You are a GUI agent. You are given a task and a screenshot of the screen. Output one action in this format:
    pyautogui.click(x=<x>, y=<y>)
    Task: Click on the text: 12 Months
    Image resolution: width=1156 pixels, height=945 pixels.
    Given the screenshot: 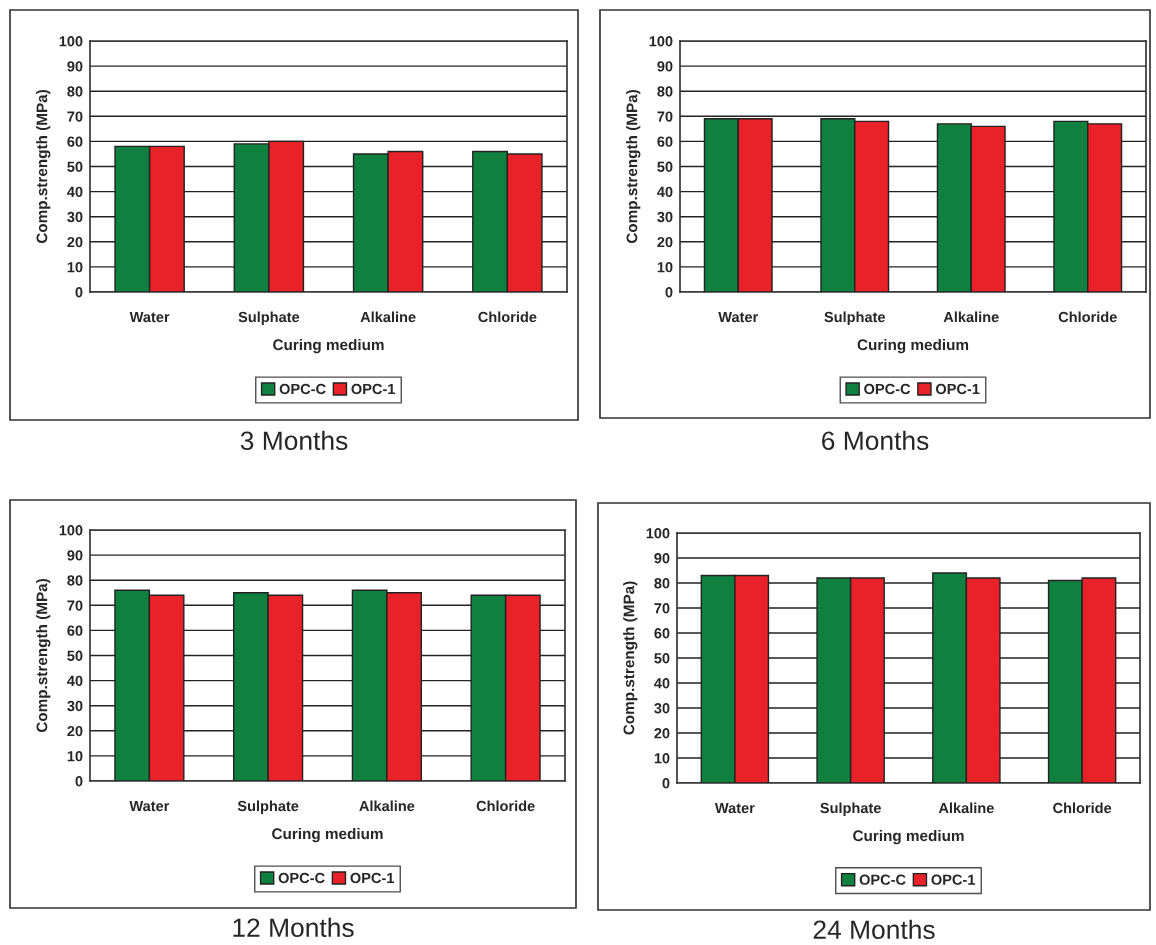 What is the action you would take?
    pyautogui.click(x=293, y=927)
    